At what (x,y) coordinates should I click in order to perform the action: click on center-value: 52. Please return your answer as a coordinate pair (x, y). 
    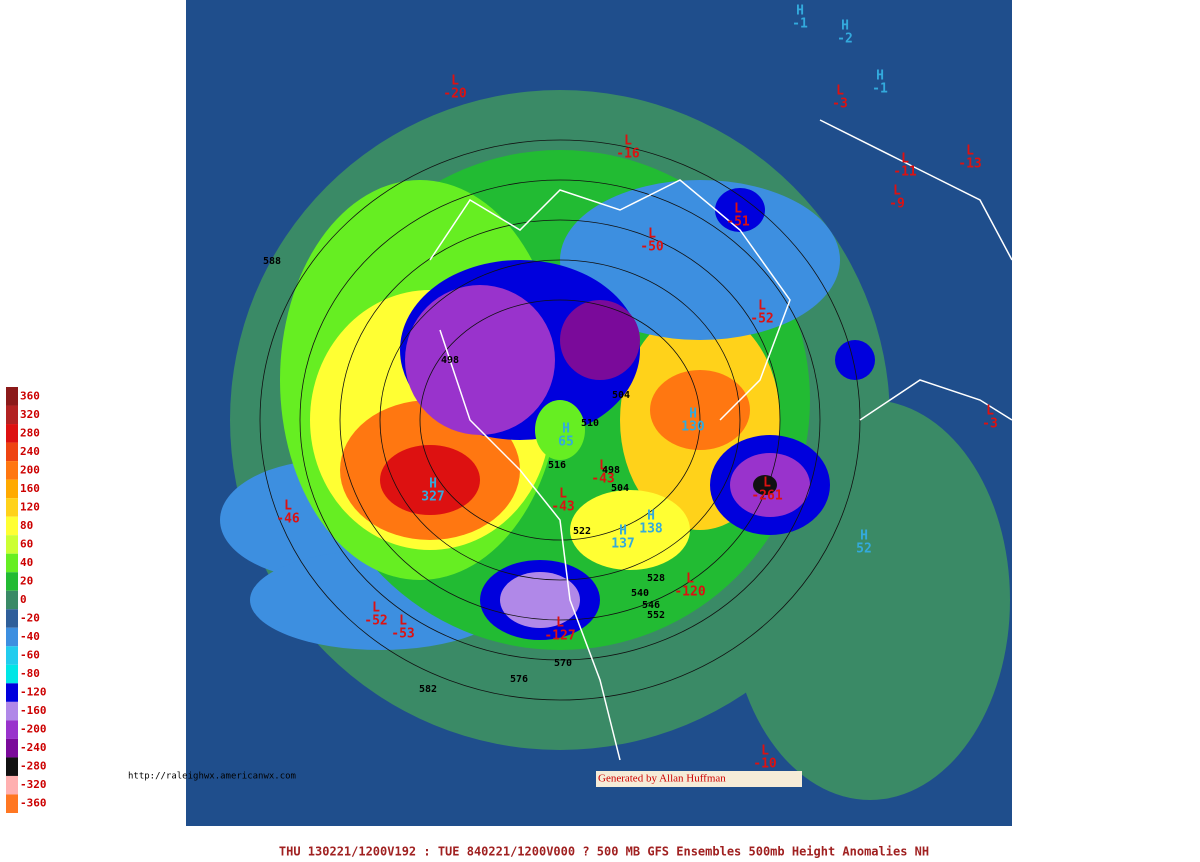
    Looking at the image, I should click on (864, 549).